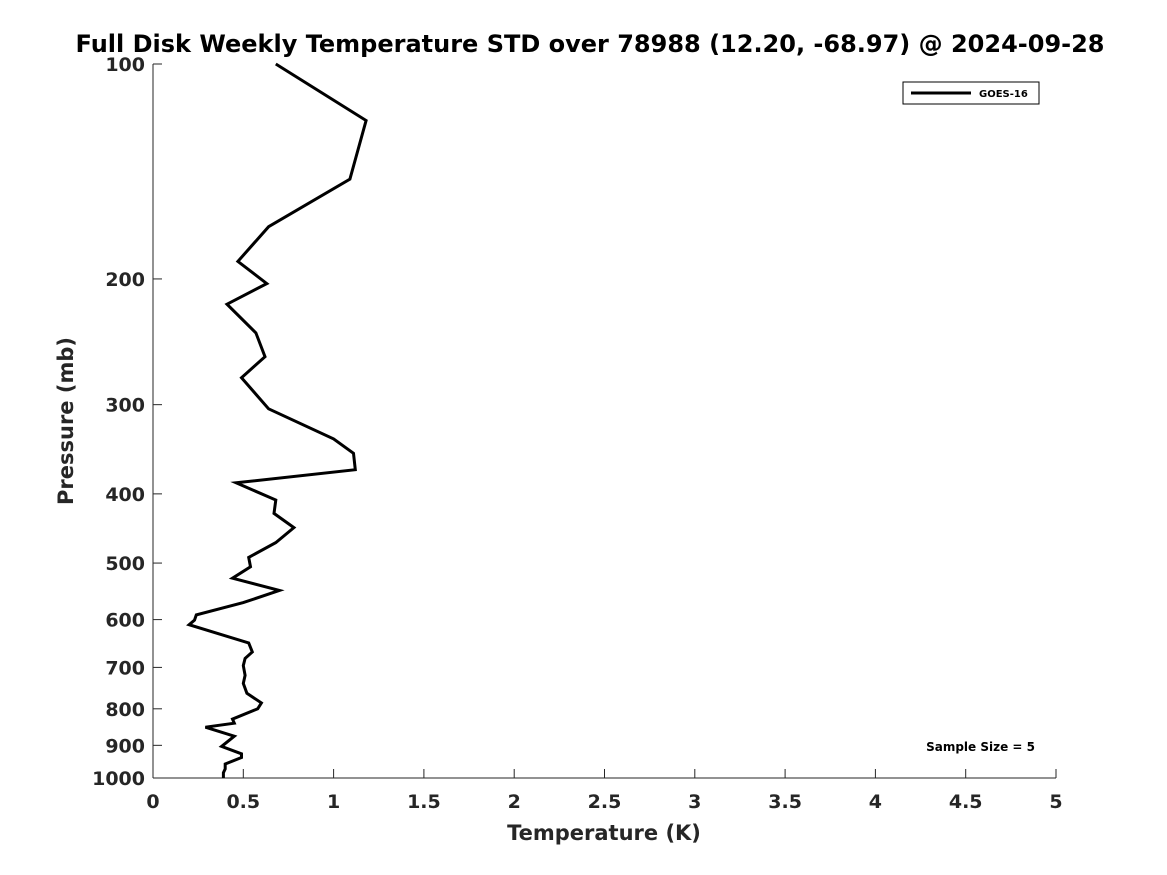 This screenshot has width=1167, height=875. Describe the element at coordinates (1055, 802) in the screenshot. I see `x-tick-label: 5` at that location.